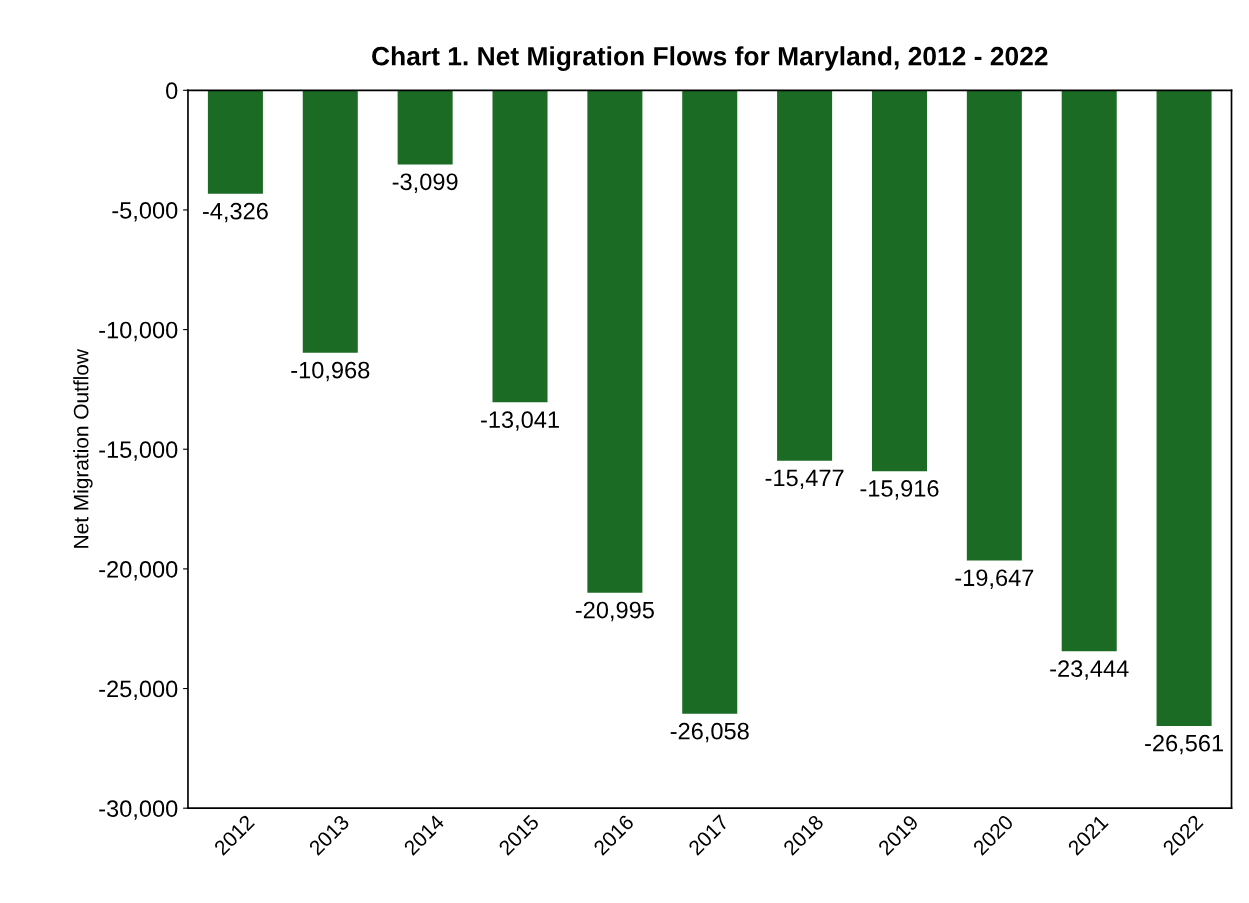  I want to click on y-tick-label: -5,000, so click(145, 212).